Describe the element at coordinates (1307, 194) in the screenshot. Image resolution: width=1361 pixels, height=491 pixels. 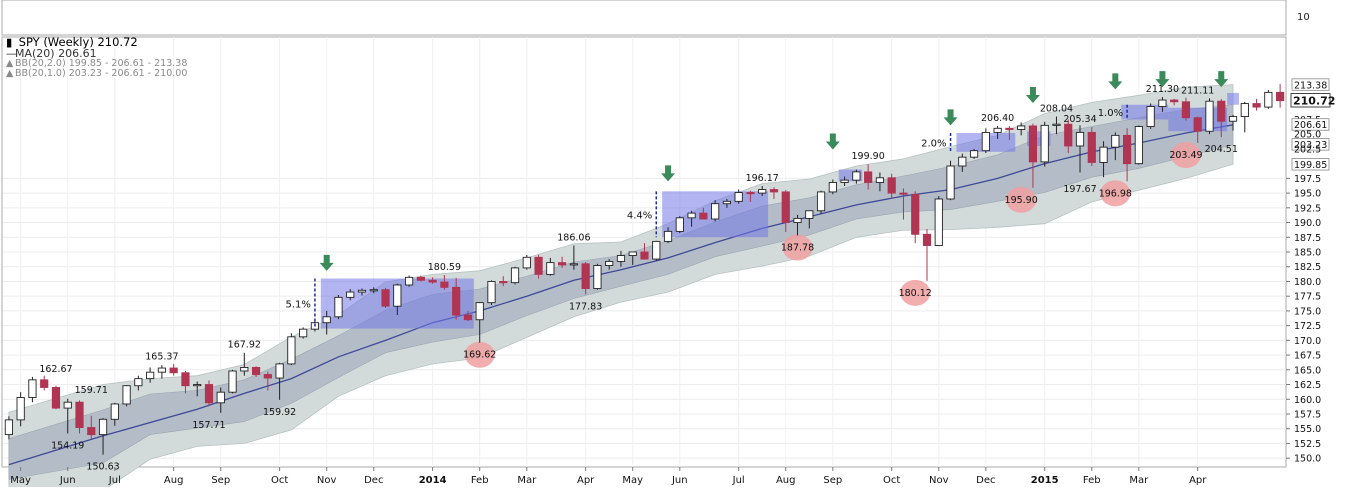
I see `y-tick-label: 195.0` at that location.